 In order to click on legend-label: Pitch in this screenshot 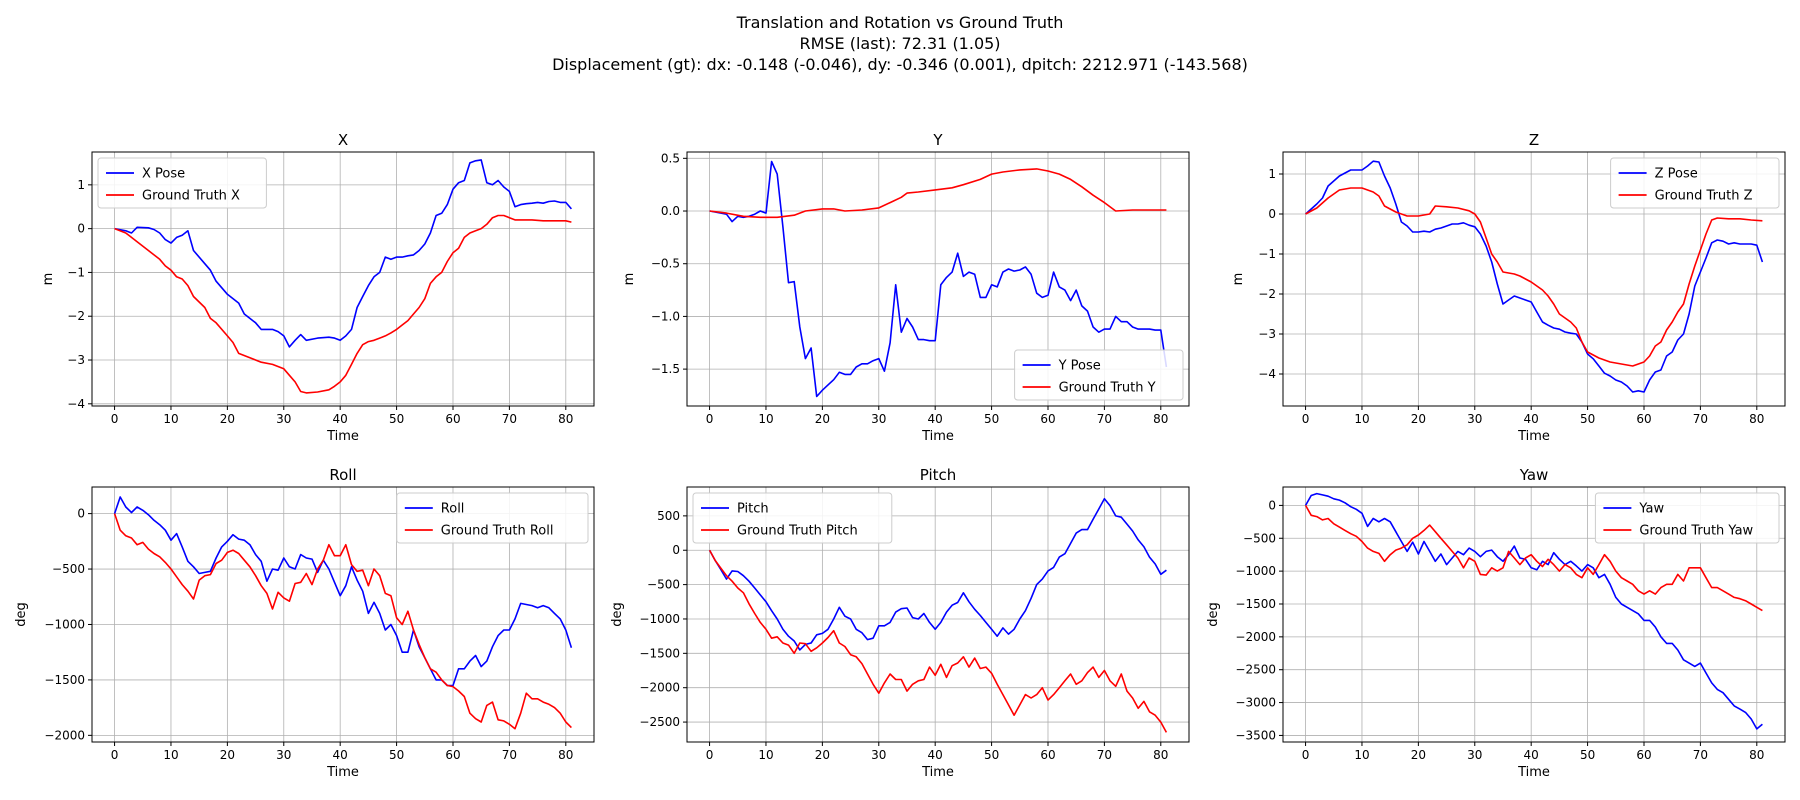, I will do `click(753, 509)`.